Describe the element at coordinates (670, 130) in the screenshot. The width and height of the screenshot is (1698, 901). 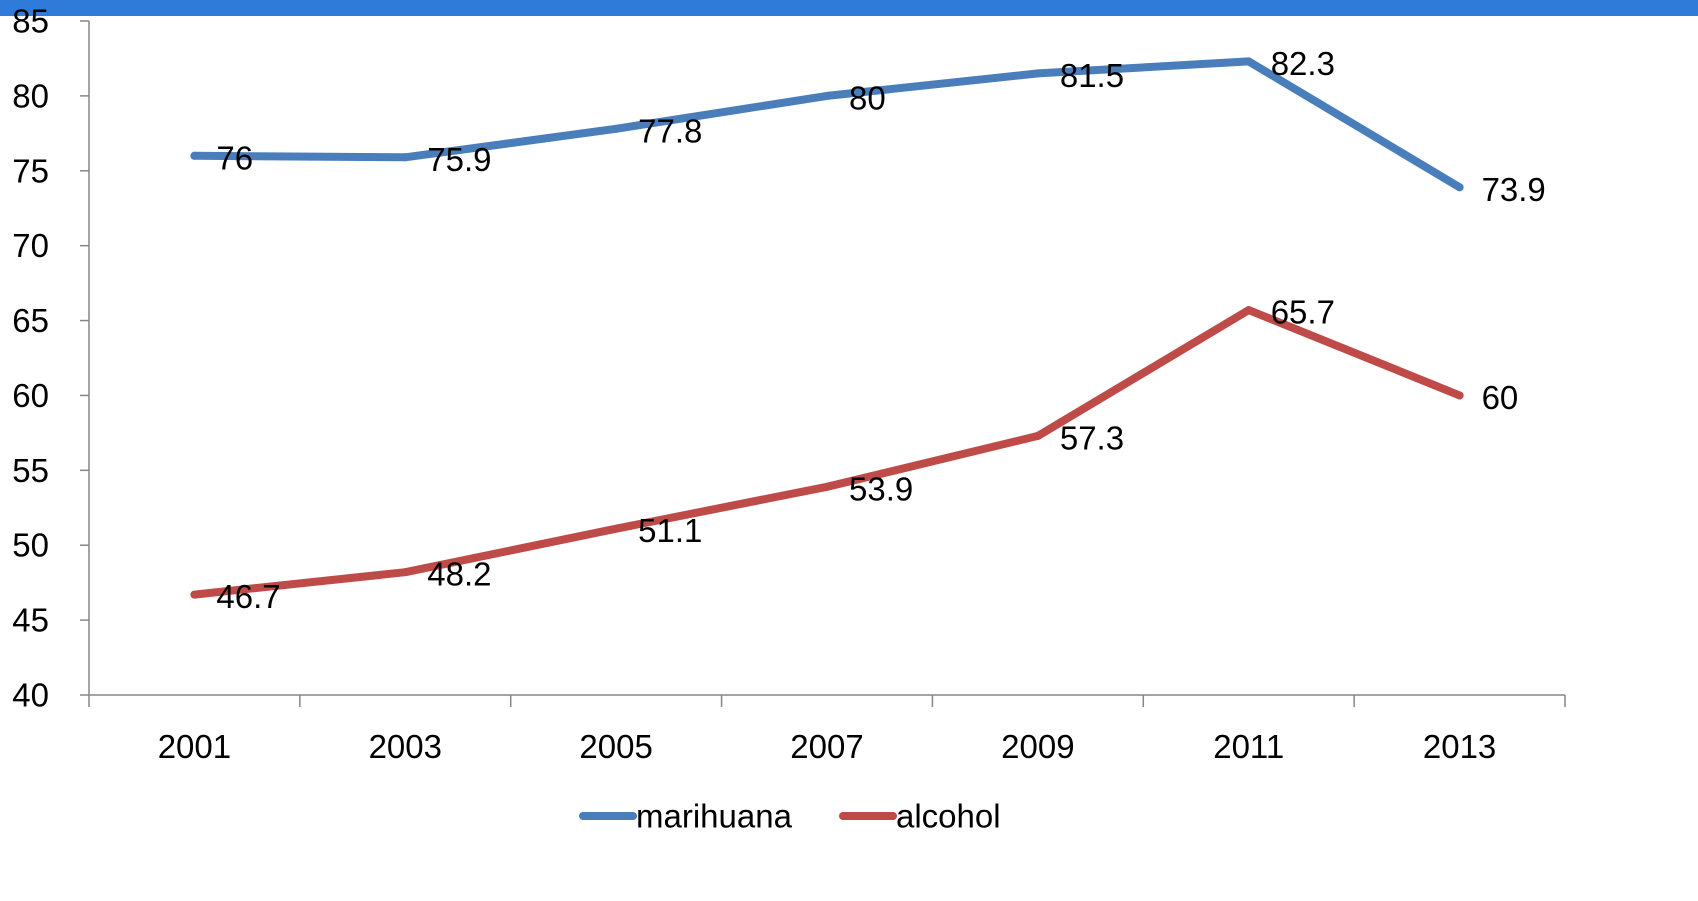
I see `data-label-marihuana: 77.8` at that location.